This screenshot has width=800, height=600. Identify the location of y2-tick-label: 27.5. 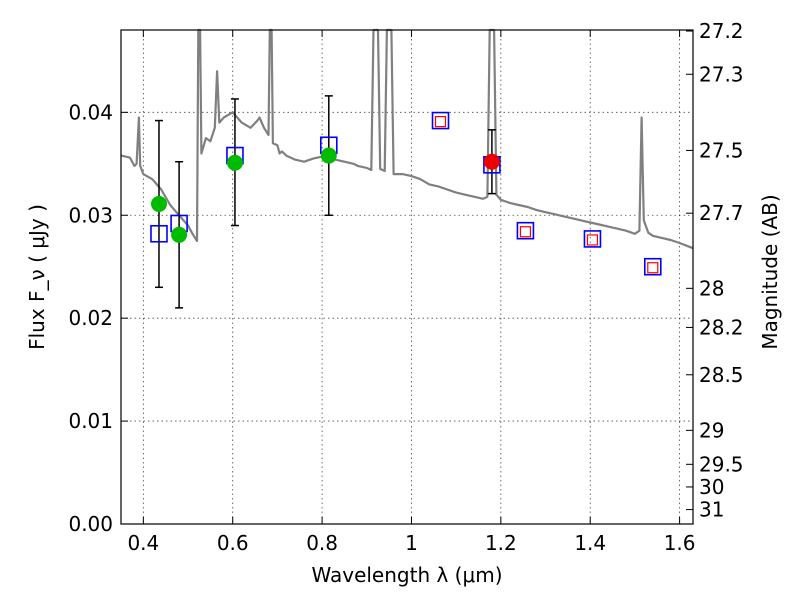
(721, 150).